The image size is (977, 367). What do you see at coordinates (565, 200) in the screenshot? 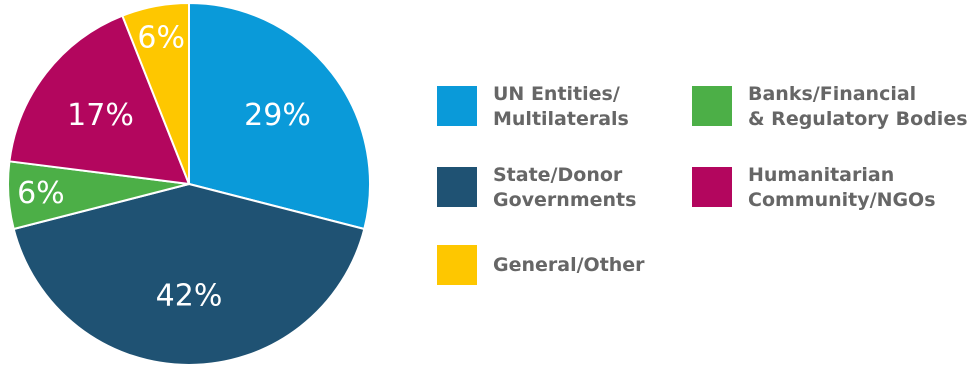
I see `legend-label-line: Governments` at bounding box center [565, 200].